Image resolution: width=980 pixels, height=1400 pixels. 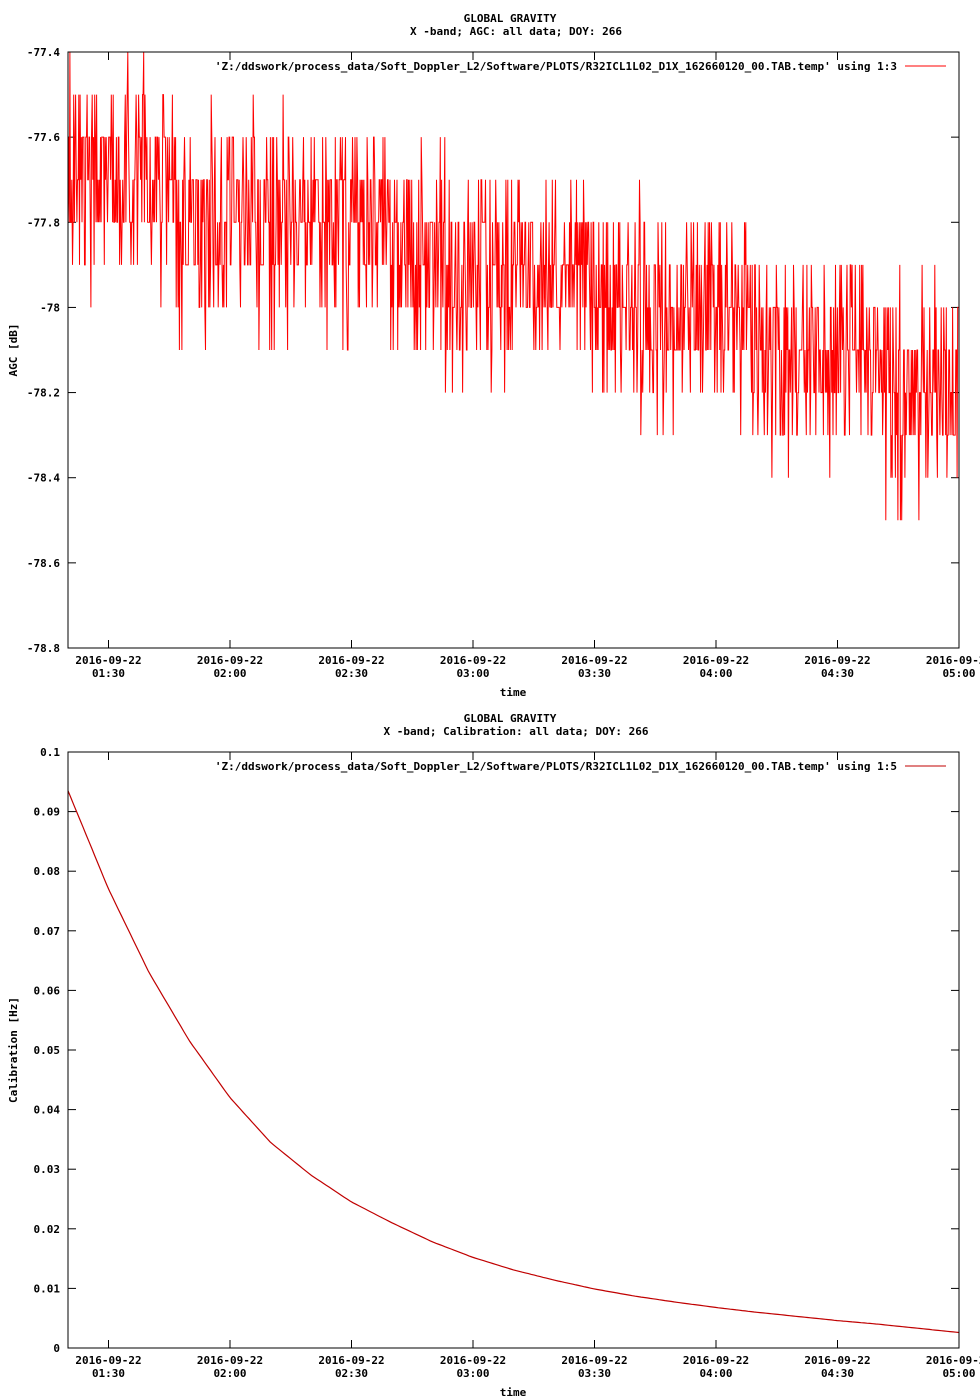 I want to click on y-tick-label: -77.6, so click(x=43, y=137).